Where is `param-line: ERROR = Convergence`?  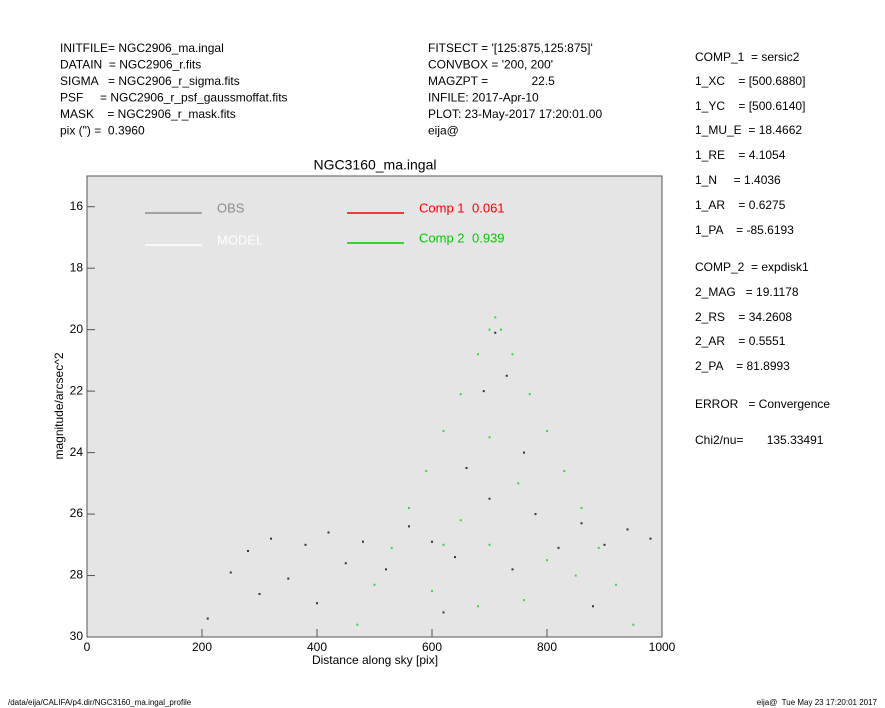
param-line: ERROR = Convergence is located at coordinates (762, 404).